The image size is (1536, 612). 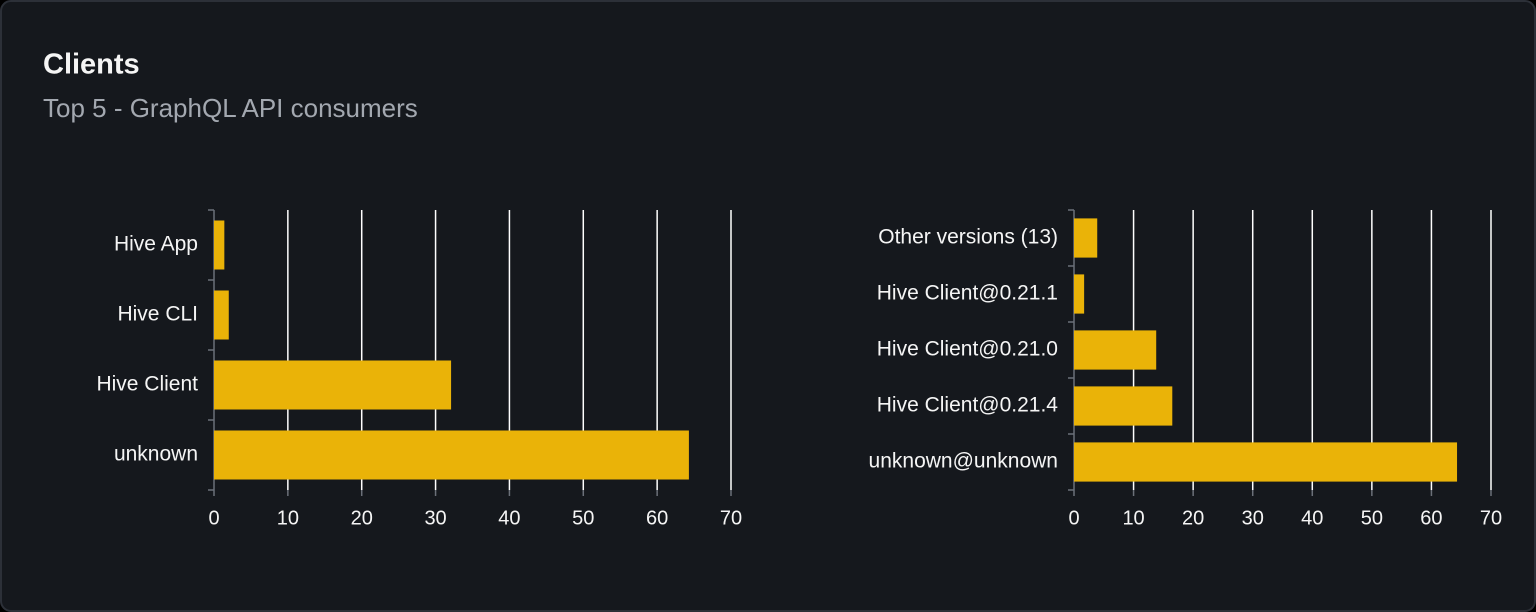 What do you see at coordinates (147, 384) in the screenshot?
I see `y-tick-label: Hive Client` at bounding box center [147, 384].